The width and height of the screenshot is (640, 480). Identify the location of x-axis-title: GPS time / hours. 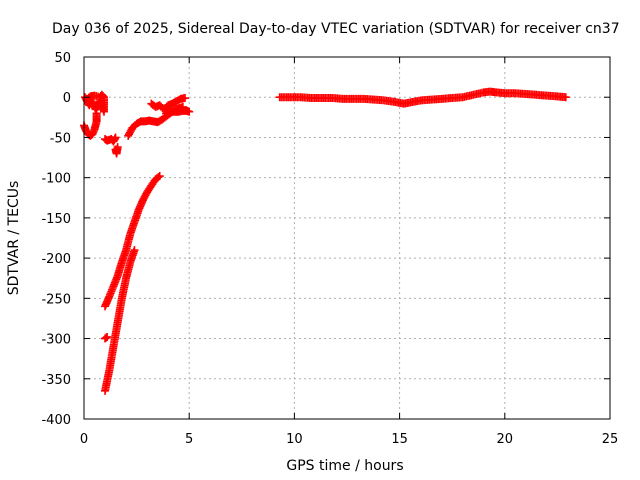
(344, 466).